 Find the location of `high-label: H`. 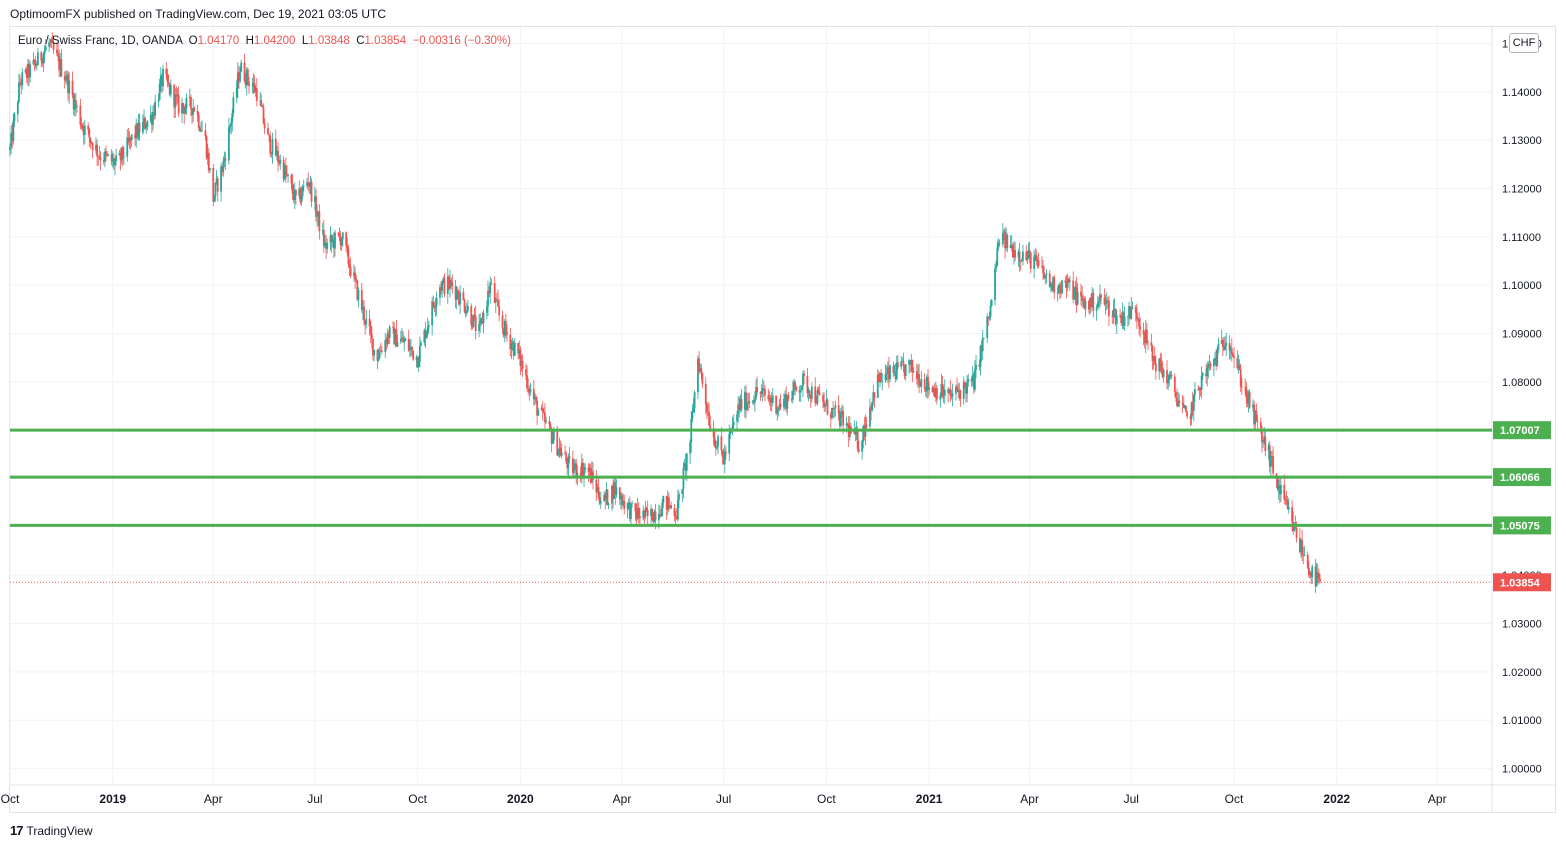

high-label: H is located at coordinates (249, 41).